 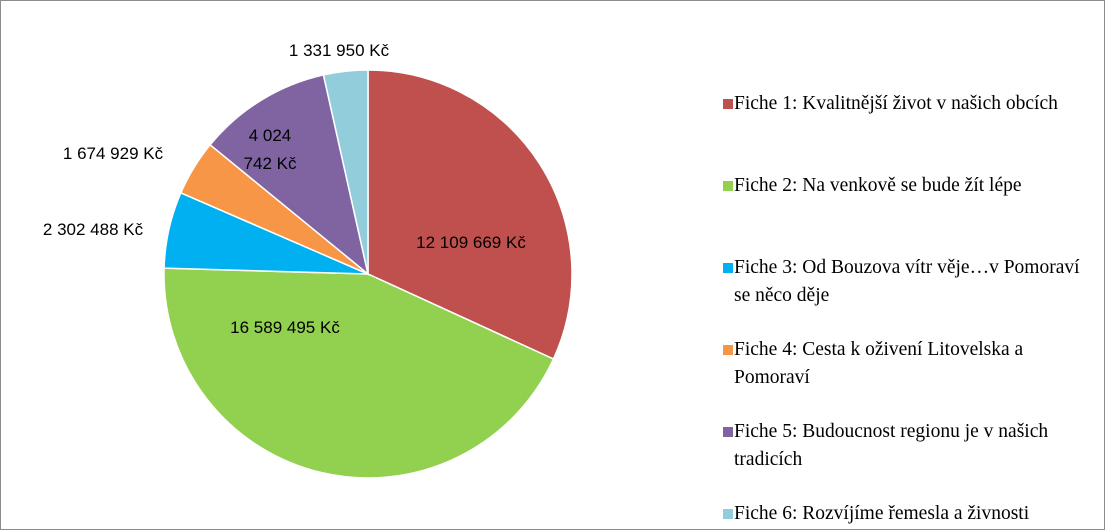 What do you see at coordinates (93, 229) in the screenshot?
I see `value-label: 2 302 488 Kč` at bounding box center [93, 229].